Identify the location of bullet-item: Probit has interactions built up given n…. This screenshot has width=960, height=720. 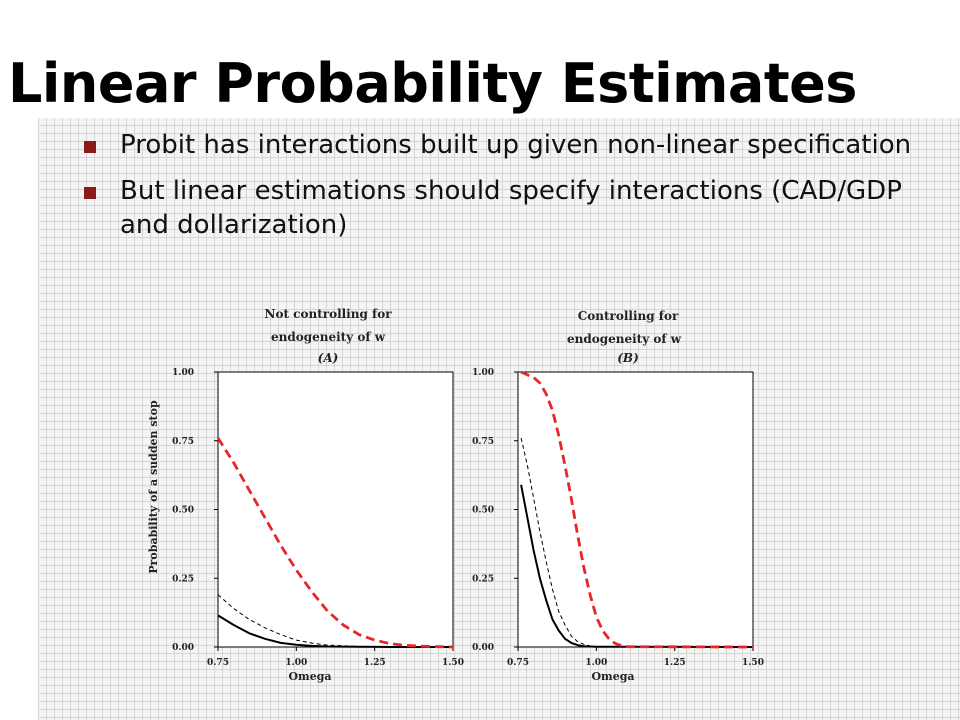
(509, 145).